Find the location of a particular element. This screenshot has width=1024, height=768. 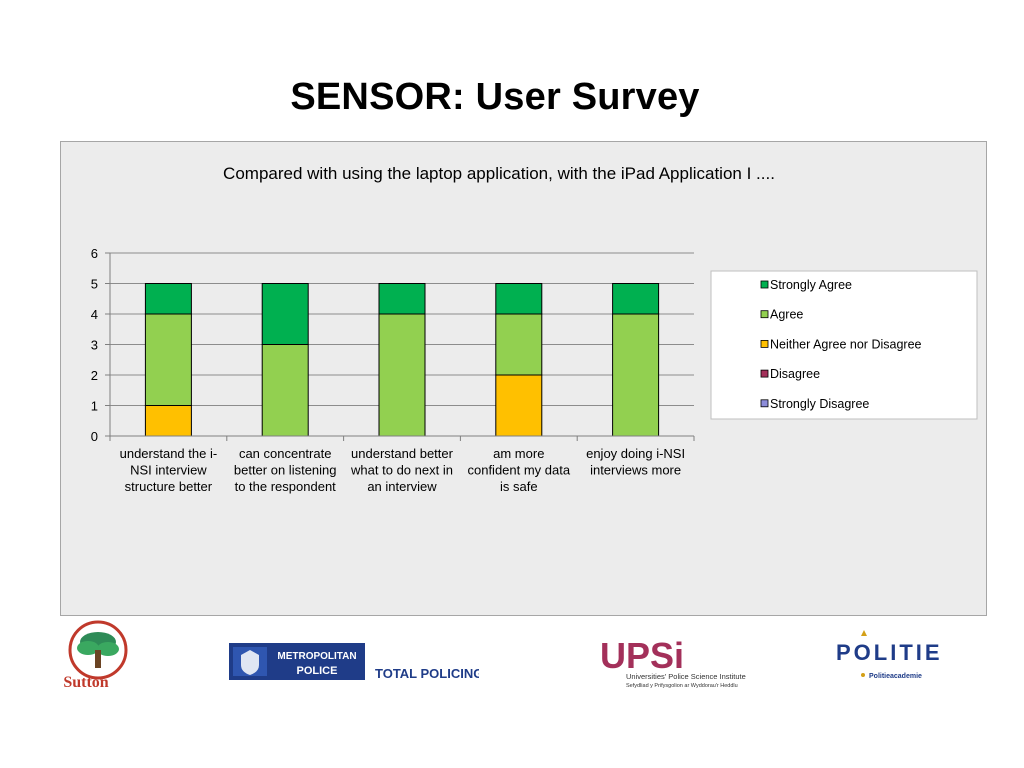

x-tick-label: structure better is located at coordinates (169, 486).